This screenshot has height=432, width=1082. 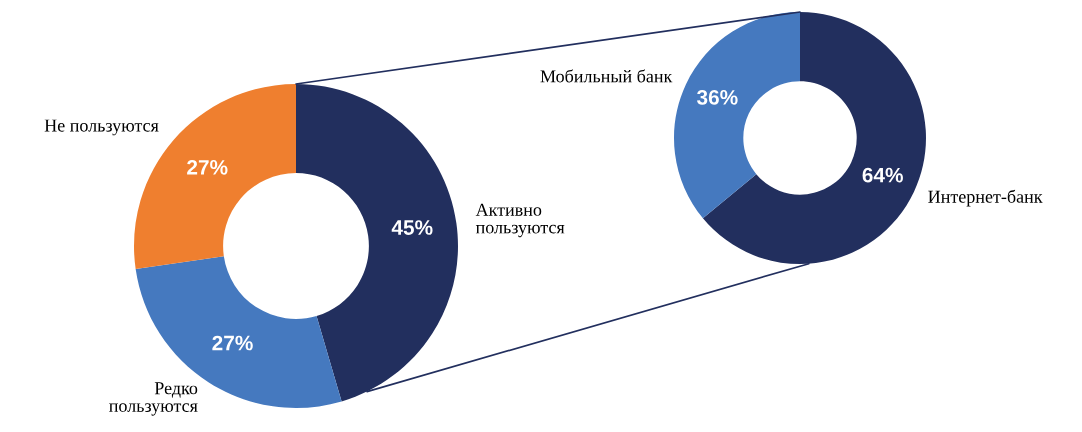 What do you see at coordinates (882, 175) in the screenshot?
I see `data-label: 64%` at bounding box center [882, 175].